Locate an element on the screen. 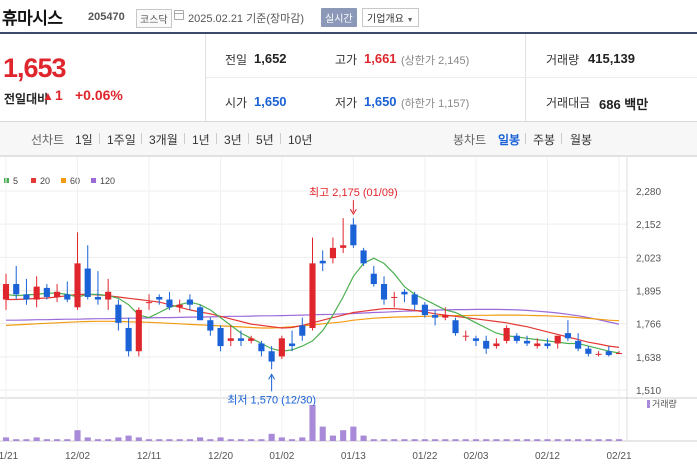 This screenshot has height=469, width=697. tab-daily-candle: 일봉 is located at coordinates (509, 140).